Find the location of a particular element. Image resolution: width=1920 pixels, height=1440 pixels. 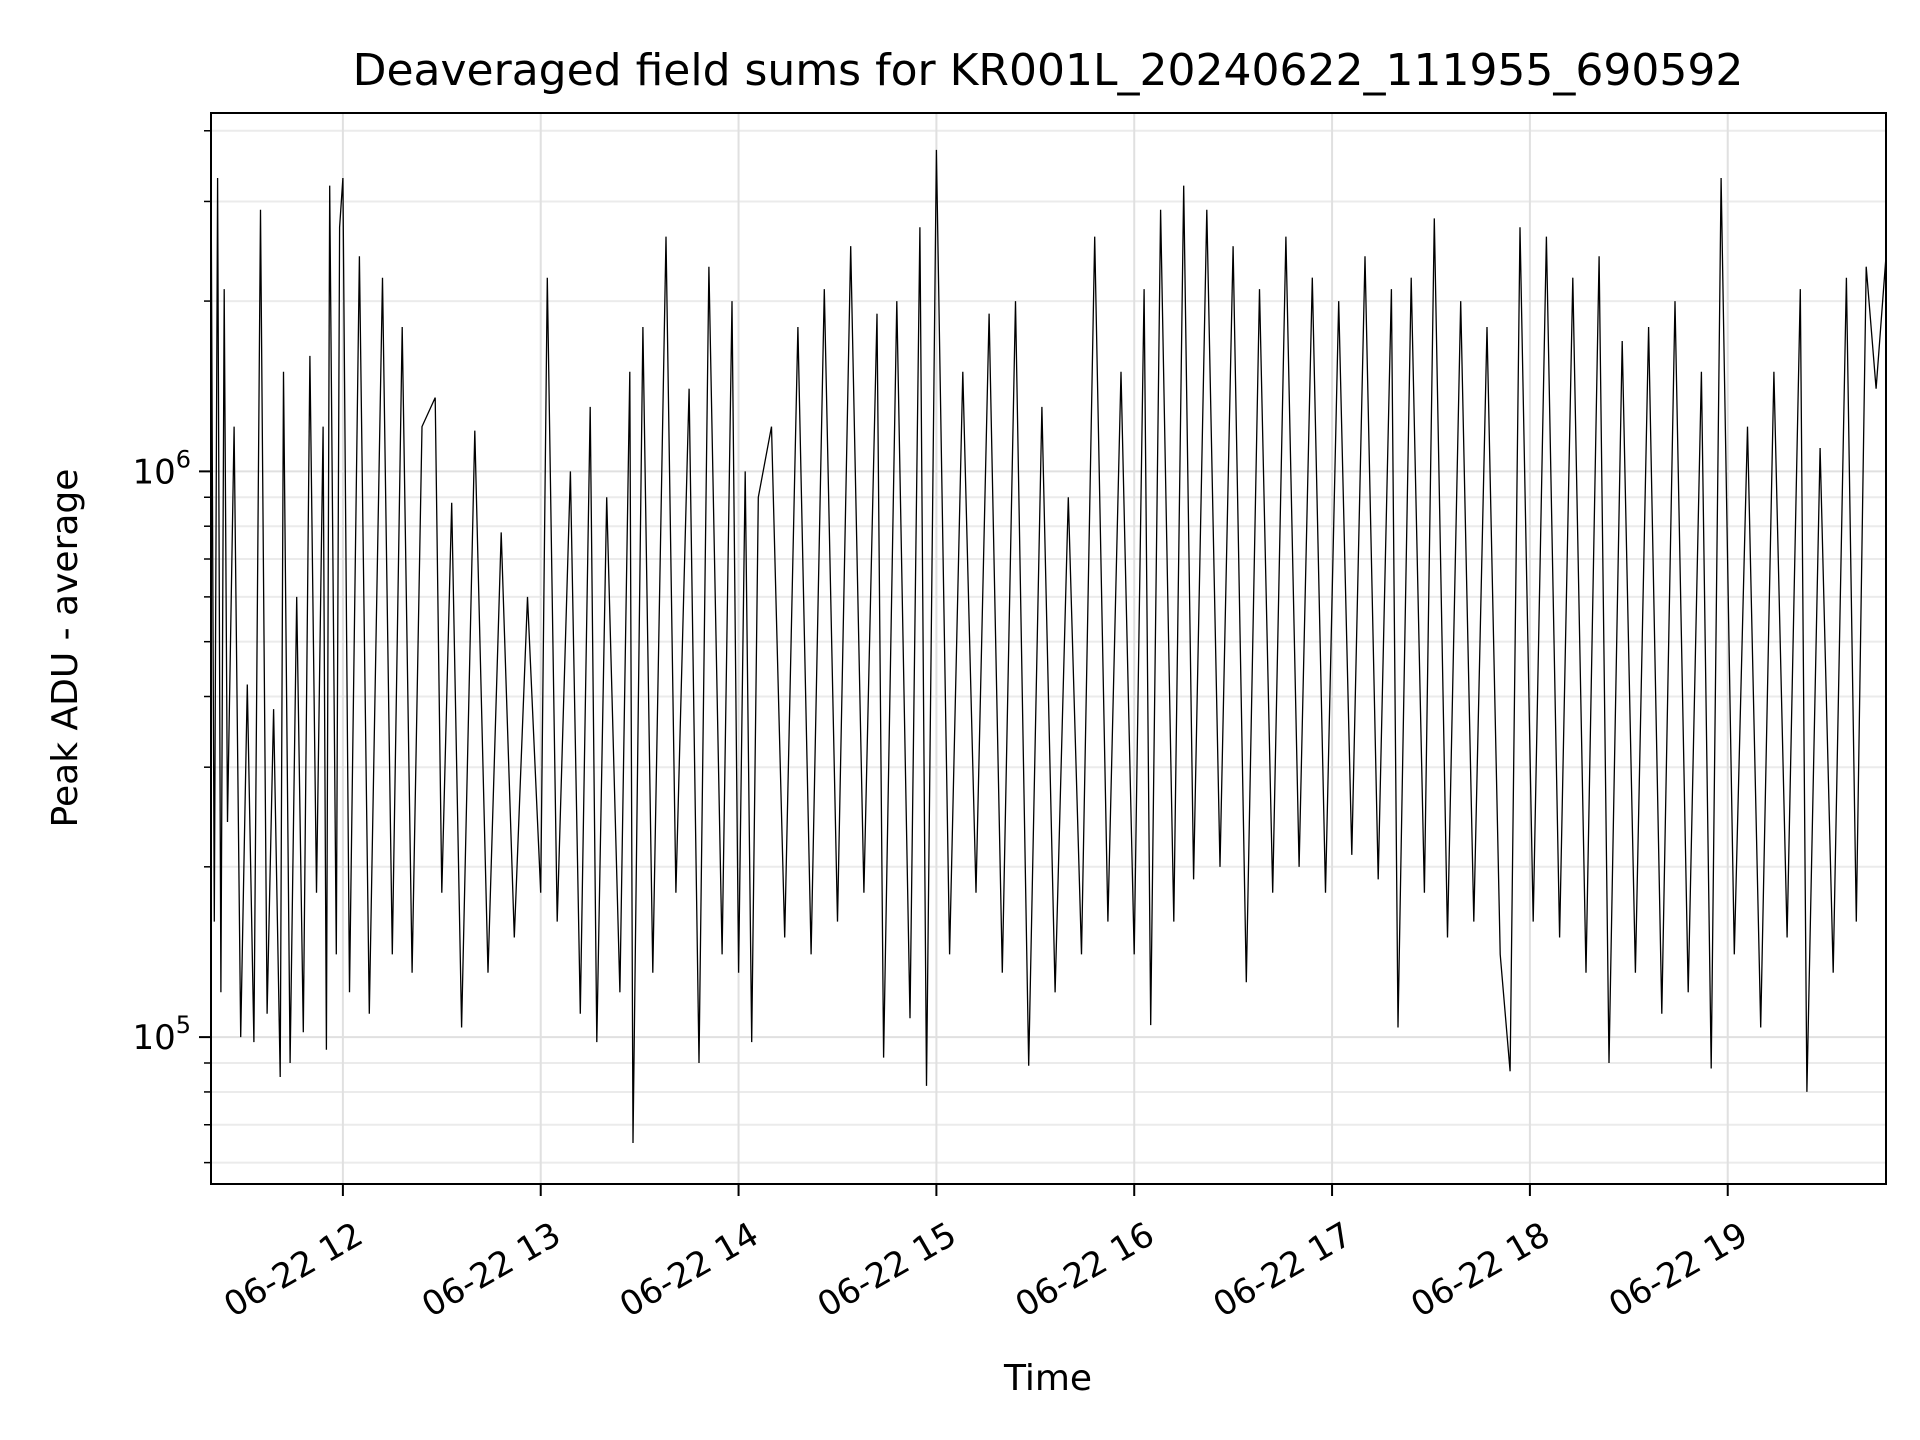

y-axis-ticks: 10⁵ 10⁶ is located at coordinates (171, 647).